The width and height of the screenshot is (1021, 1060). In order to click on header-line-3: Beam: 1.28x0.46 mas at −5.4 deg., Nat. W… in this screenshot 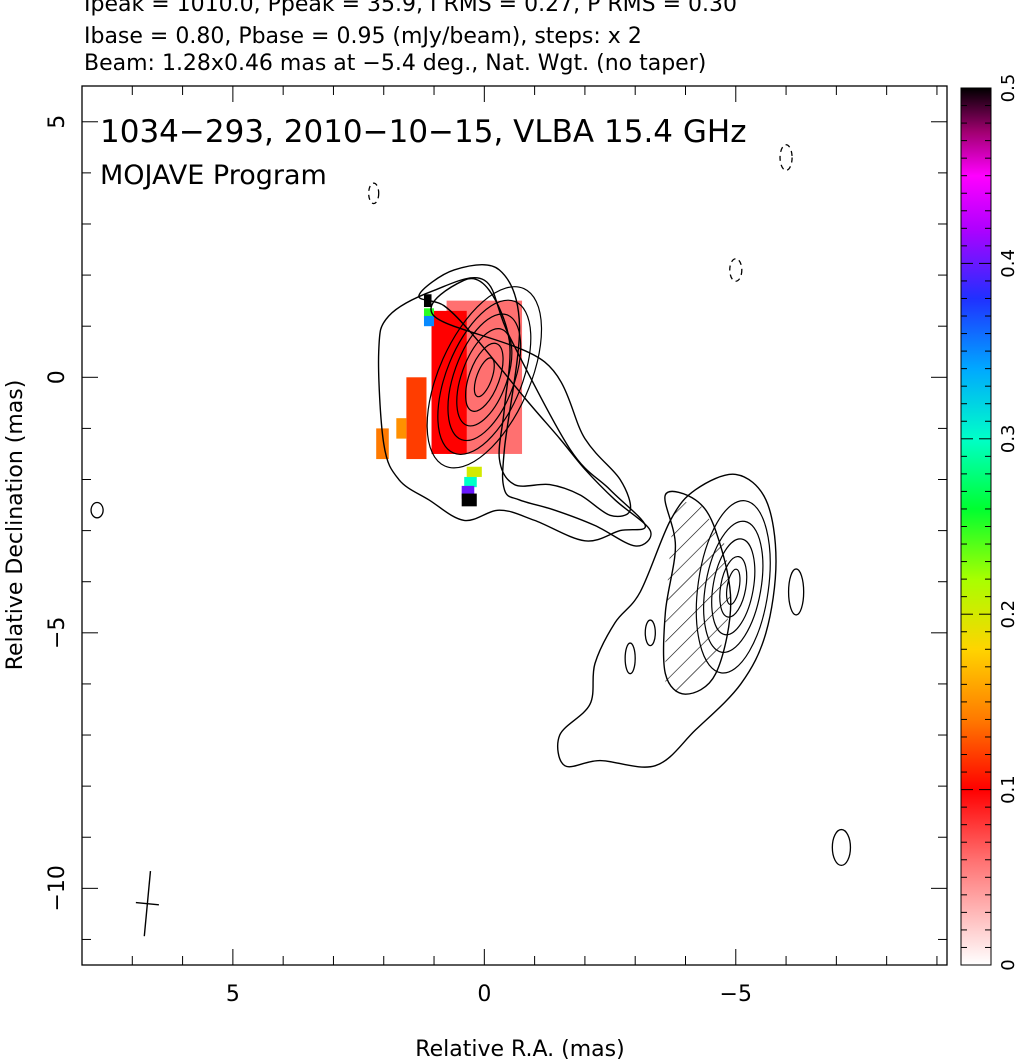, I will do `click(395, 63)`.